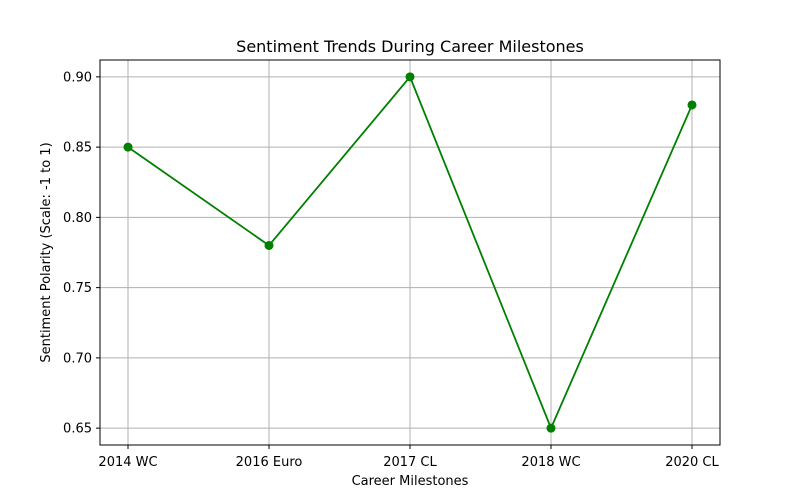  What do you see at coordinates (269, 462) in the screenshot?
I see `x-tick-label: 2016 Euro` at bounding box center [269, 462].